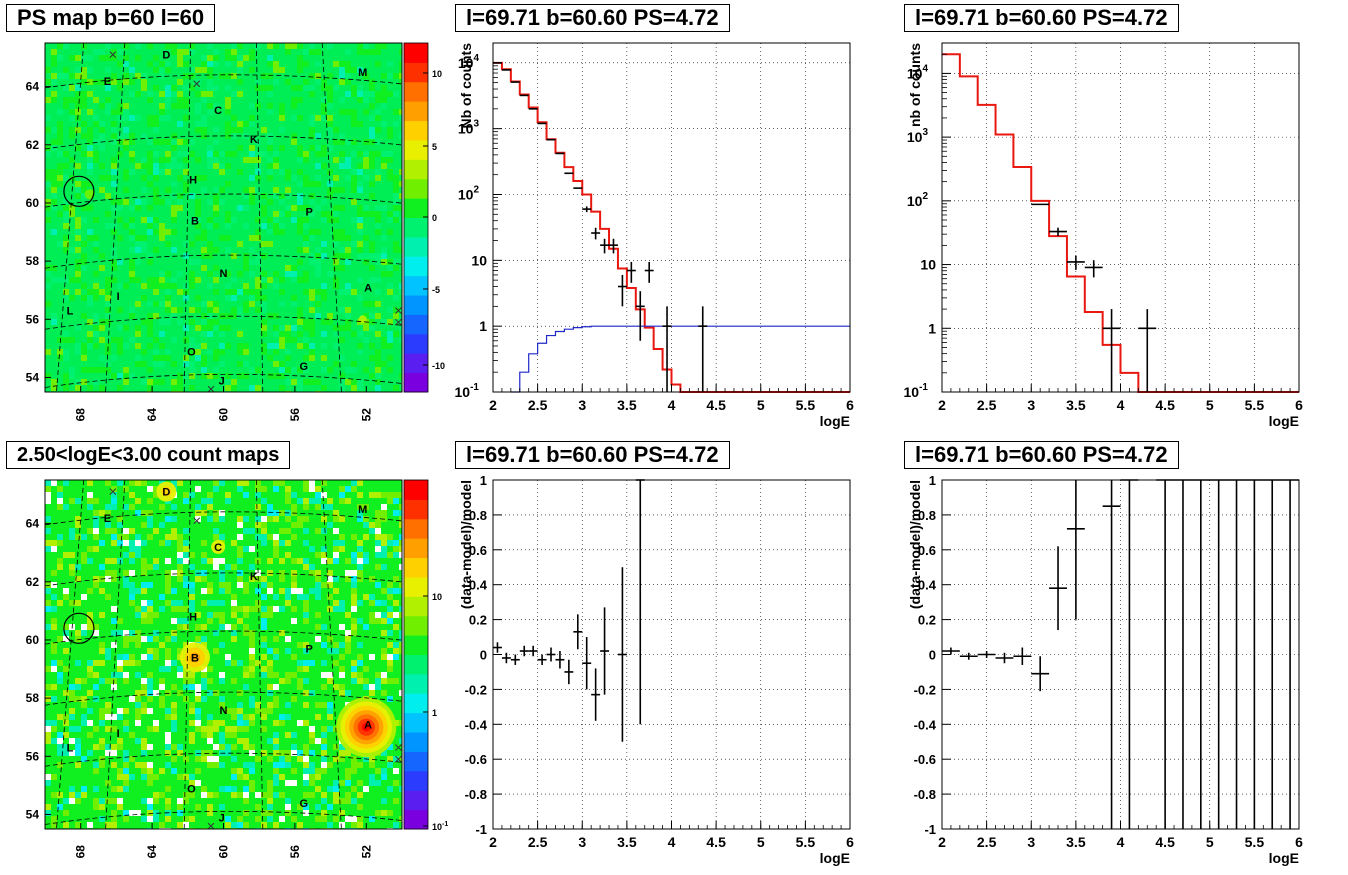  Describe the element at coordinates (850, 842) in the screenshot. I see `x-tick-label: 6` at that location.